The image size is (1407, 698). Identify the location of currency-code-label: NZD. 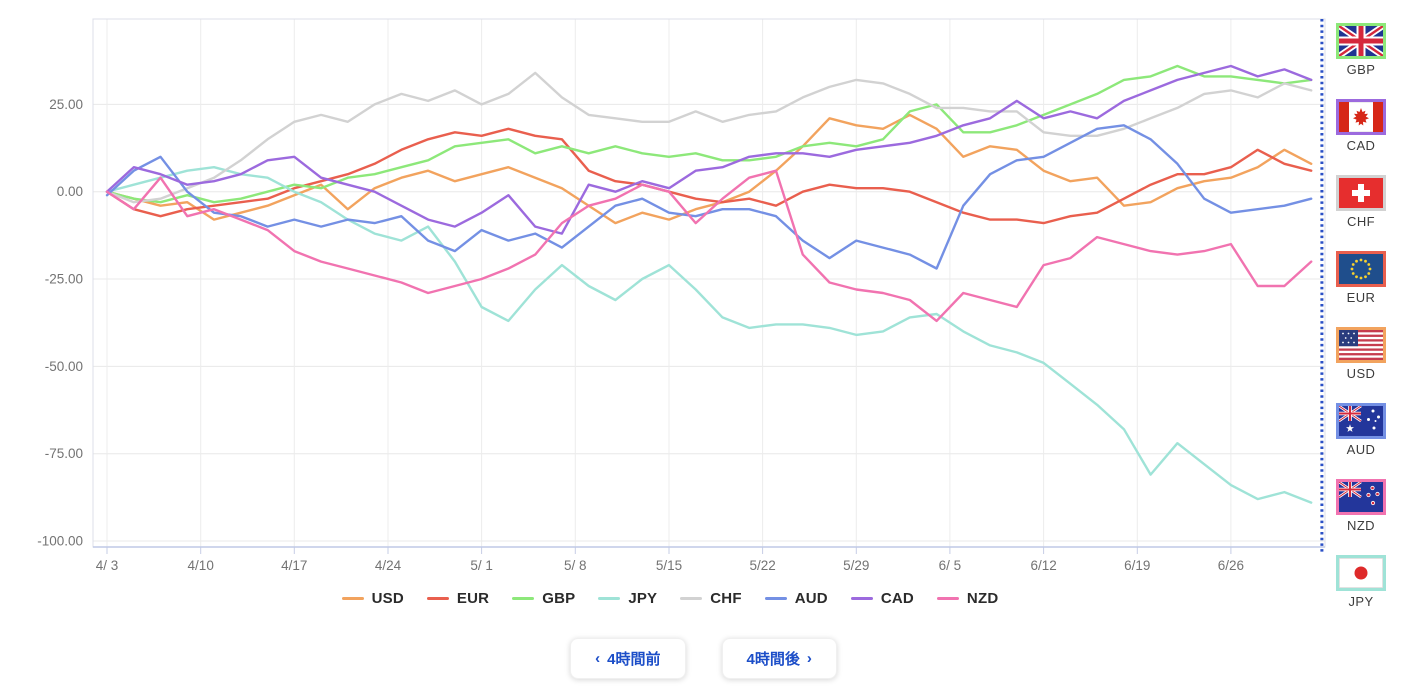
(1361, 525).